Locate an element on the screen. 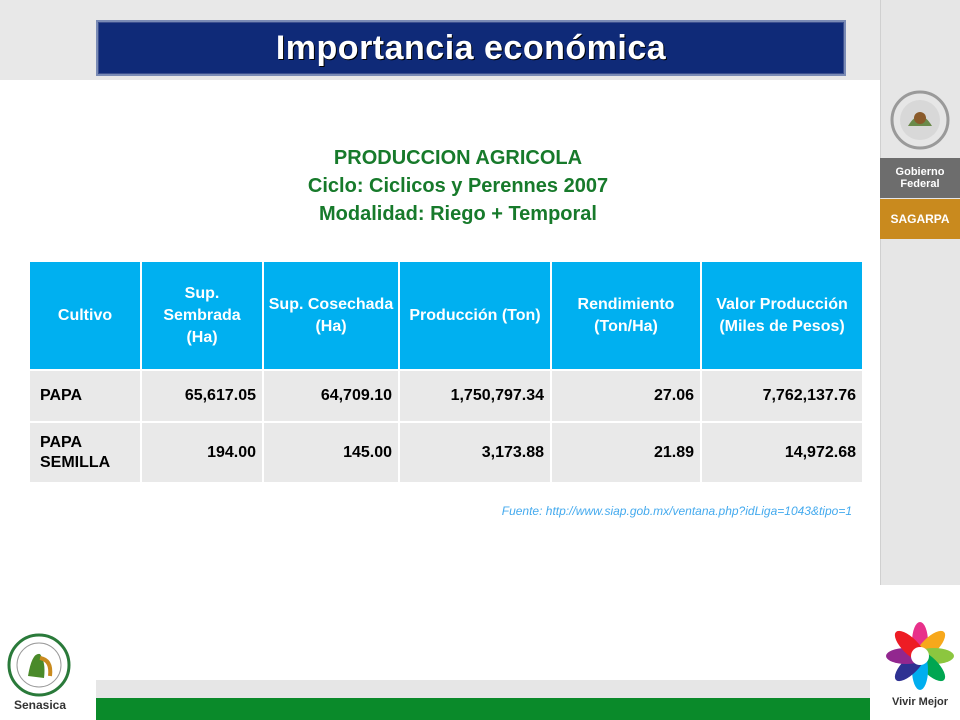  footer-green-bar is located at coordinates (483, 709).